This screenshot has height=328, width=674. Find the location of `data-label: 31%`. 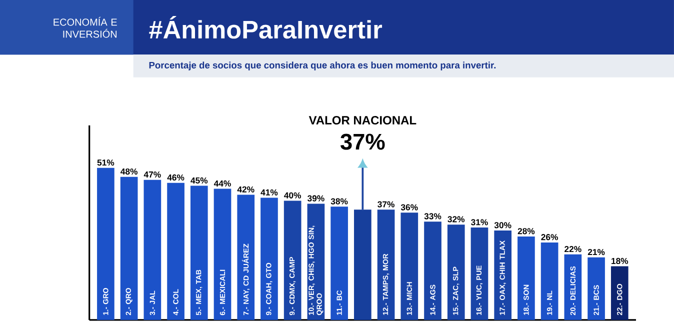

data-label: 31% is located at coordinates (479, 222).